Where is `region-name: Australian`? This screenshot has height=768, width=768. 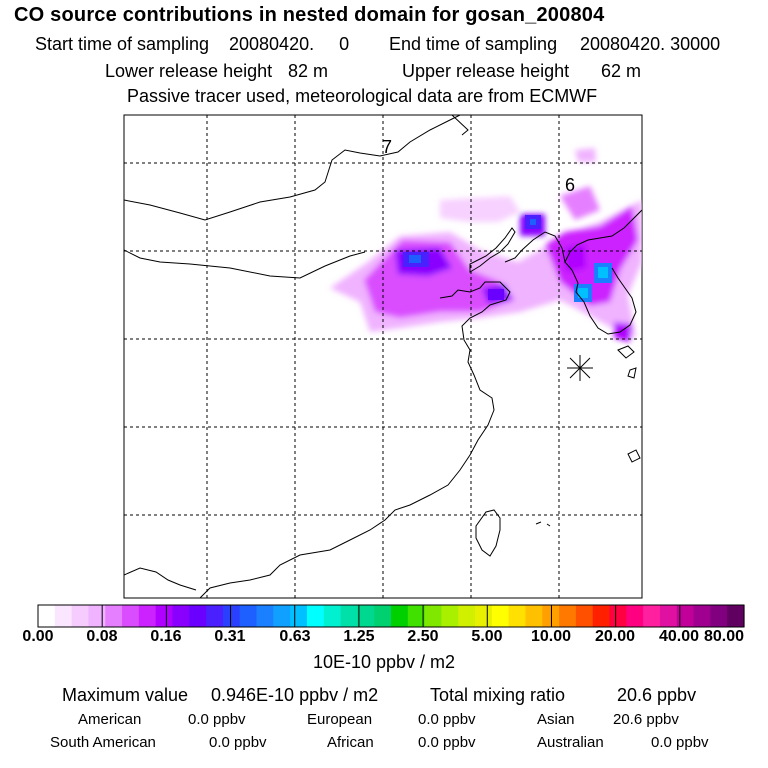
region-name: Australian is located at coordinates (570, 742).